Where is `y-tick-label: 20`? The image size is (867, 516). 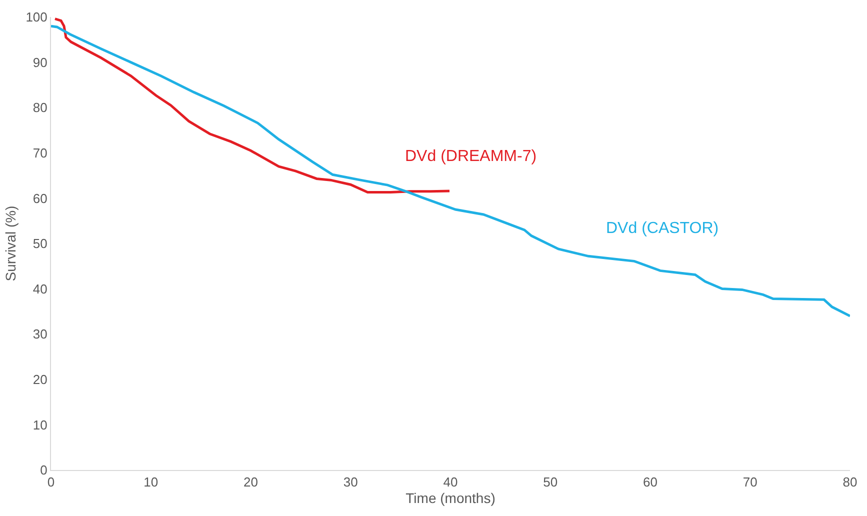 y-tick-label: 20 is located at coordinates (40, 379).